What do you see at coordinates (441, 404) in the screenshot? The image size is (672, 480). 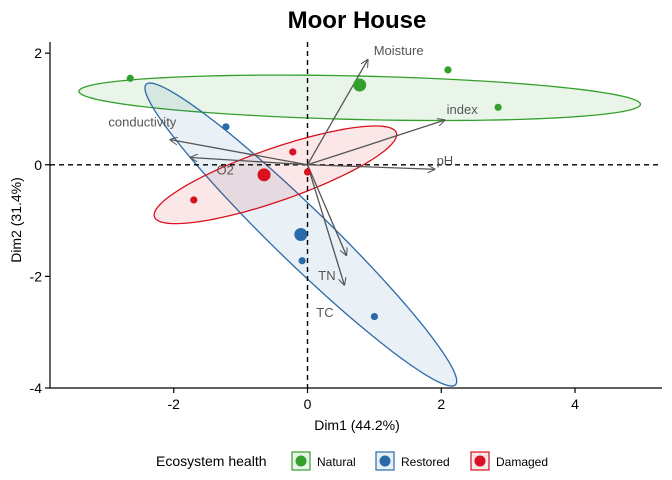 I see `x-tick-label: 2` at bounding box center [441, 404].